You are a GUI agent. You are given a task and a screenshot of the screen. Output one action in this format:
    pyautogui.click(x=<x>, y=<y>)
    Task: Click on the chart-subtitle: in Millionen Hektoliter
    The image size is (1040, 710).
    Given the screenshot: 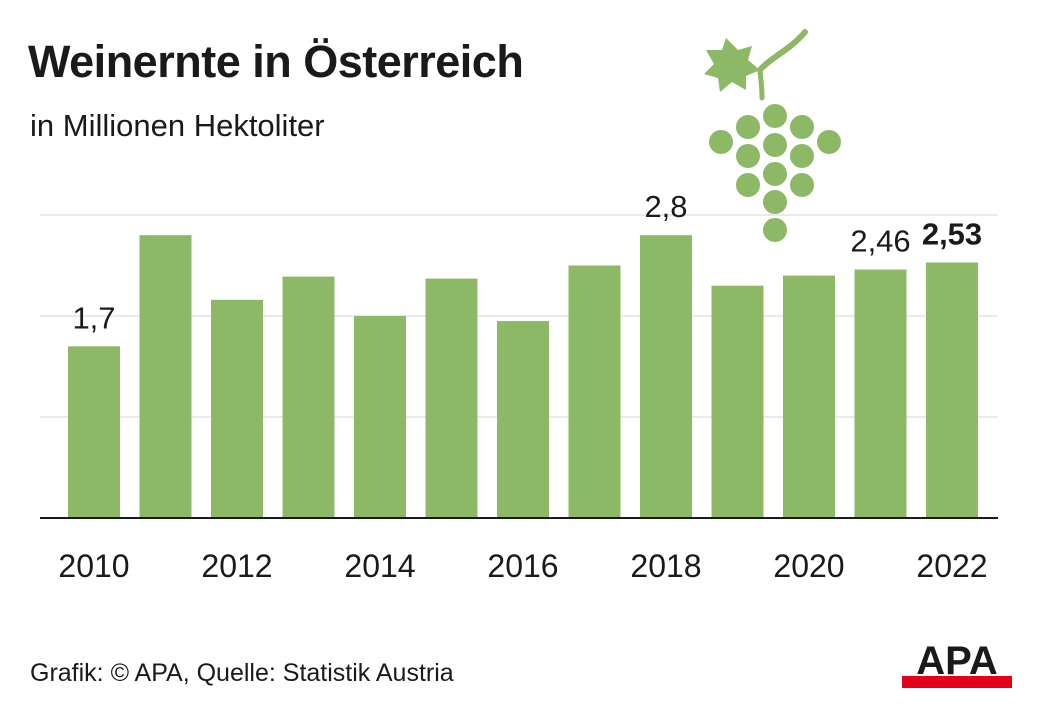 What is the action you would take?
    pyautogui.click(x=177, y=125)
    